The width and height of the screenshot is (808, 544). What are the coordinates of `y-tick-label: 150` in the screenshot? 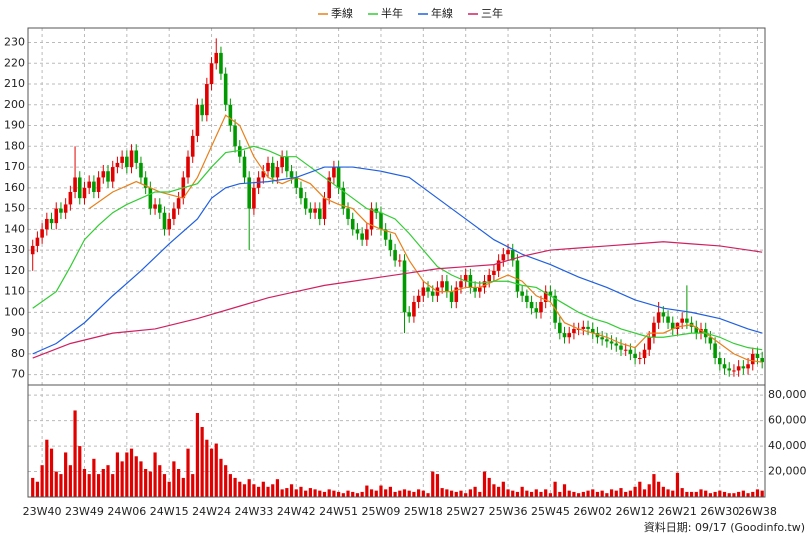 It's located at (14, 208).